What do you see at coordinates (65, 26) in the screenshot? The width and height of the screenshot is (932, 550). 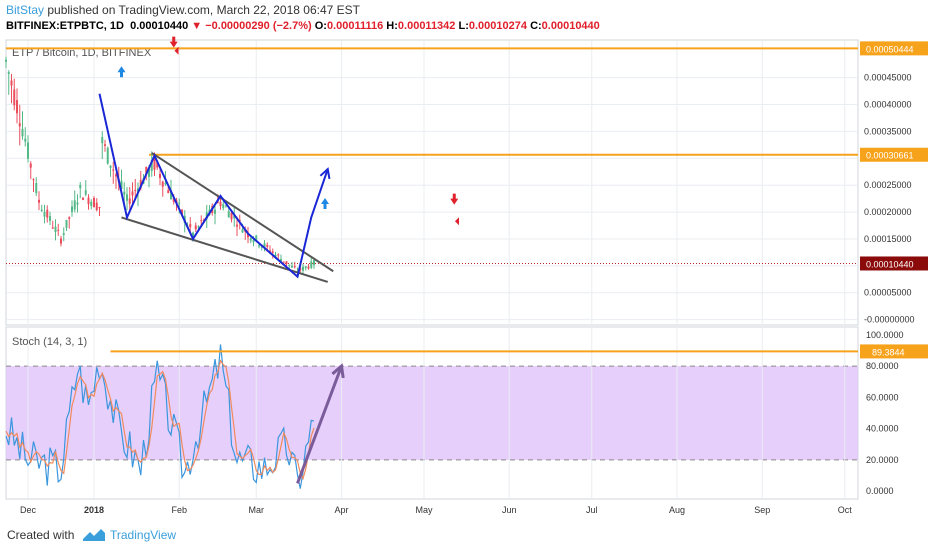 I see `symbol-label: BITFINEX:ETPBTC, 1D` at bounding box center [65, 26].